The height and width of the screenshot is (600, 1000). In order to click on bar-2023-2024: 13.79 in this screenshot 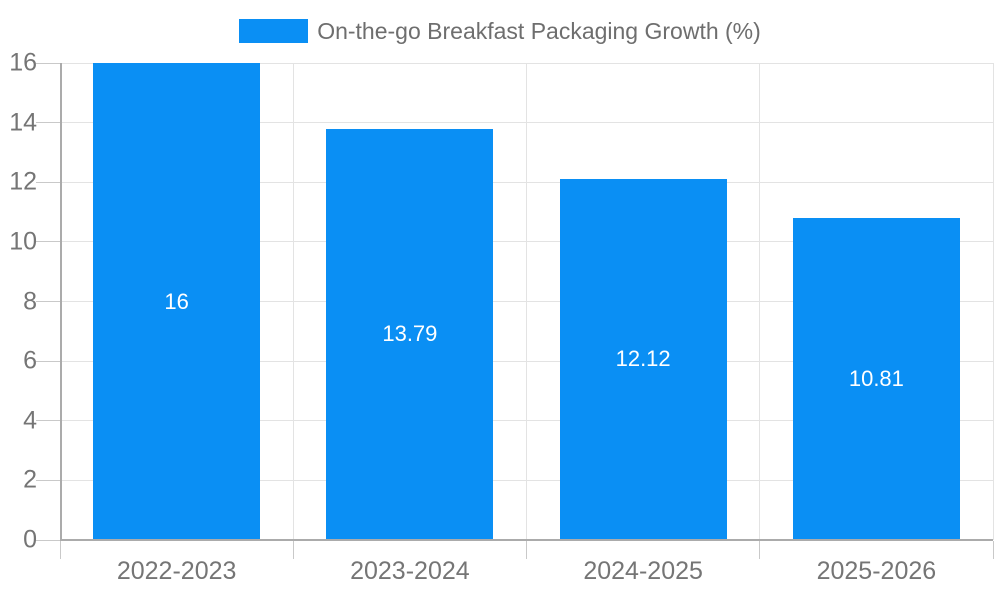, I will do `click(410, 334)`.